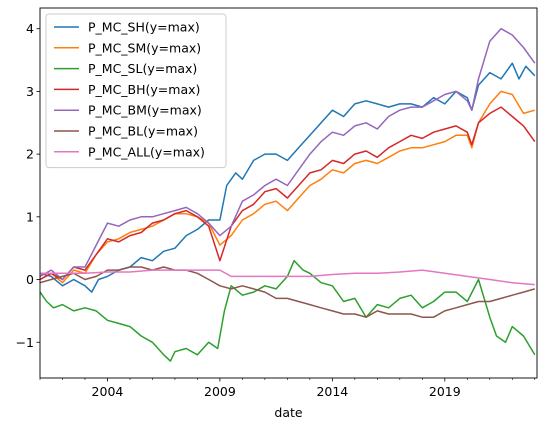 Image resolution: width=546 pixels, height=432 pixels. I want to click on legend-label: P_MC_BL(y=max), so click(143, 131).